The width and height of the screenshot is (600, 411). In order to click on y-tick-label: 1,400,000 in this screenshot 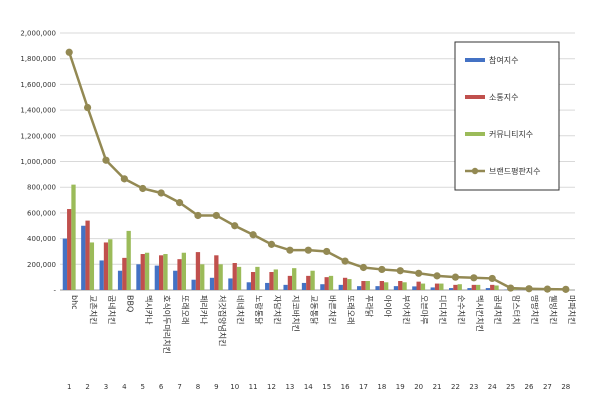, I will do `click(38, 111)`.